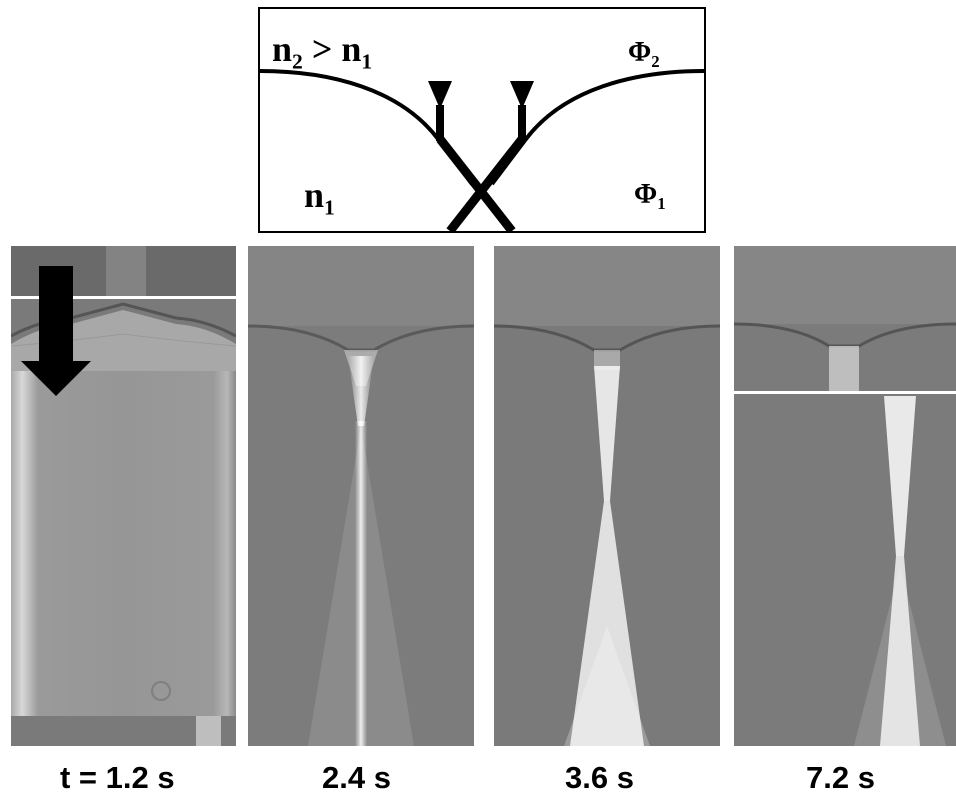 This screenshot has width=956, height=797. I want to click on left-beam-arrow-icon, so click(440, 111).